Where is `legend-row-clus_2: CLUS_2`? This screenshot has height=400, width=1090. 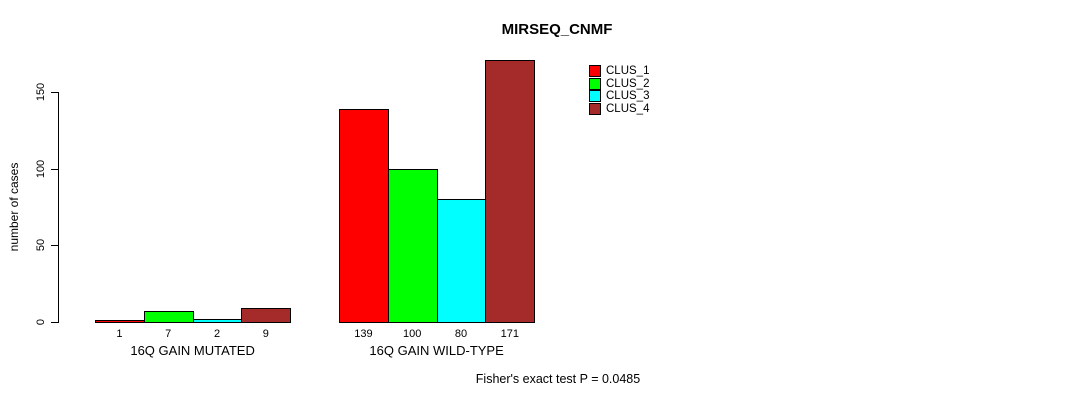 legend-row-clus_2: CLUS_2 is located at coordinates (619, 83).